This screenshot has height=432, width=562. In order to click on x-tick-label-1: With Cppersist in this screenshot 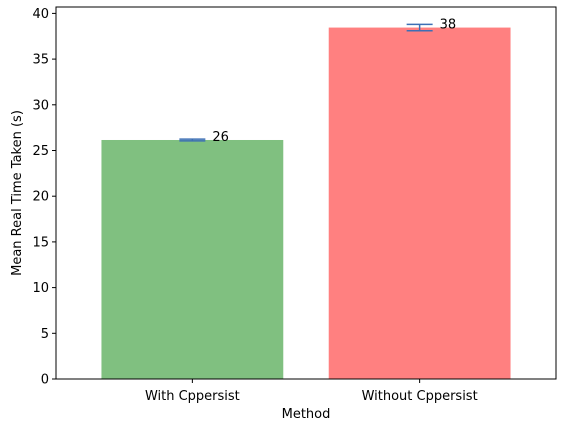, I will do `click(192, 396)`.